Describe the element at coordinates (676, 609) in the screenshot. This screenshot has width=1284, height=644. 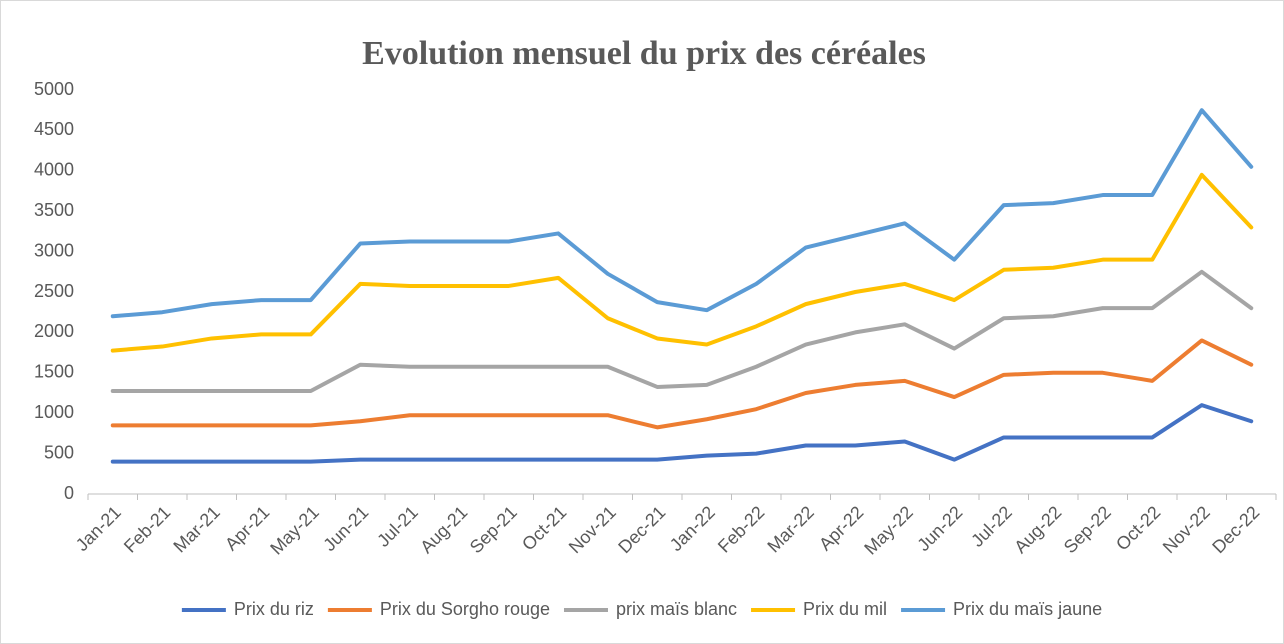
I see `legend-label: prix maïs blanc` at that location.